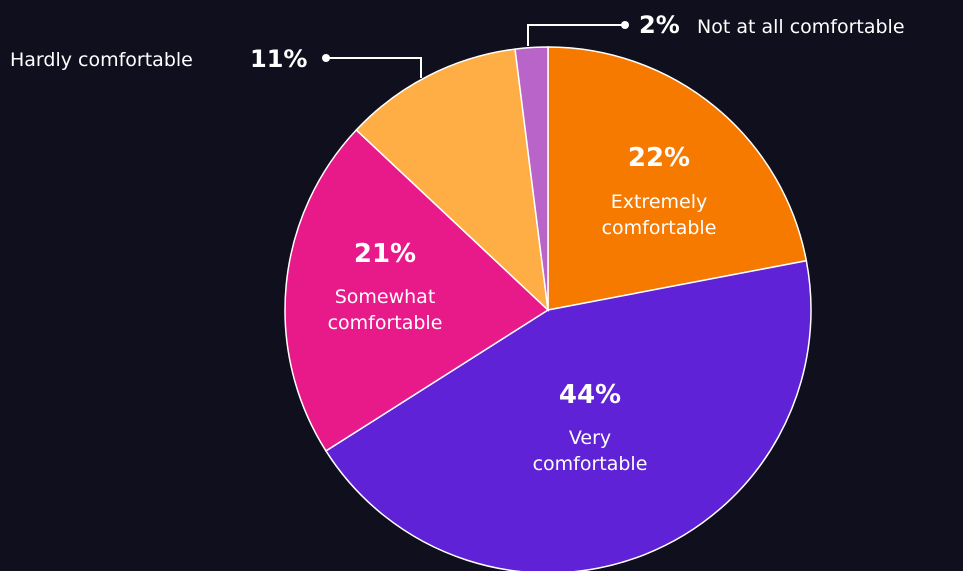 Image resolution: width=963 pixels, height=571 pixels. Describe the element at coordinates (385, 254) in the screenshot. I see `slice-percent-somewhat: 21%` at that location.